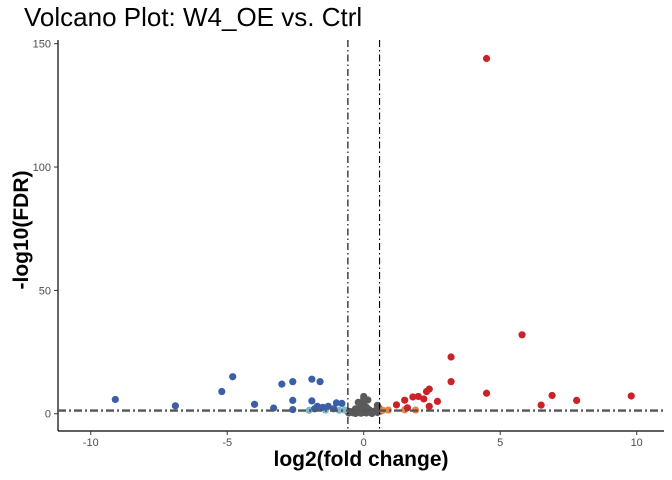  Describe the element at coordinates (42, 168) in the screenshot. I see `y-tick-label: 100` at that location.